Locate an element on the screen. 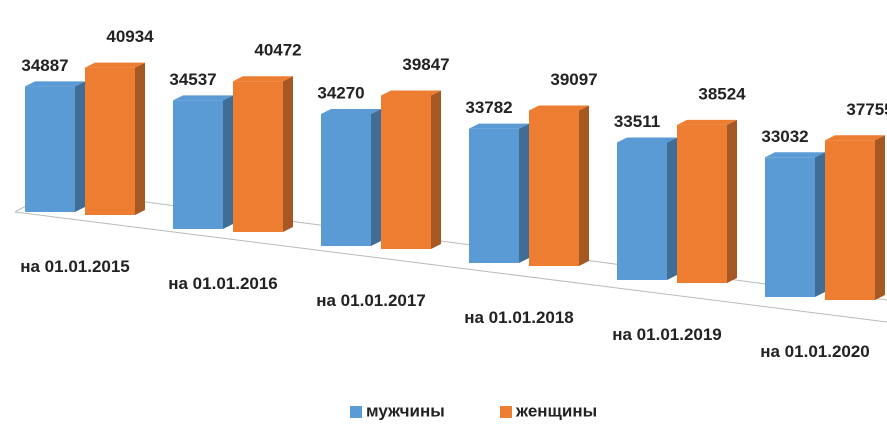 The height and width of the screenshot is (425, 887). x-tick-label: на 01.01.2020 is located at coordinates (815, 351).